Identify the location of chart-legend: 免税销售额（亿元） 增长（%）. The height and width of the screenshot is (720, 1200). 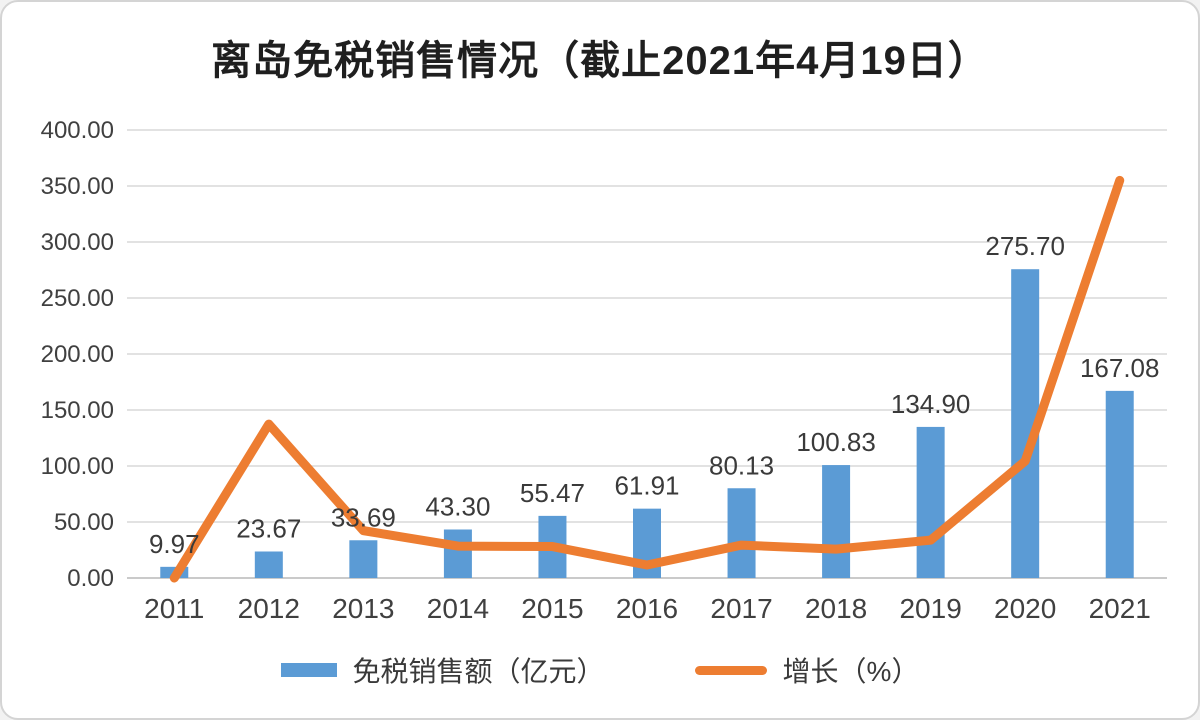
(600, 670).